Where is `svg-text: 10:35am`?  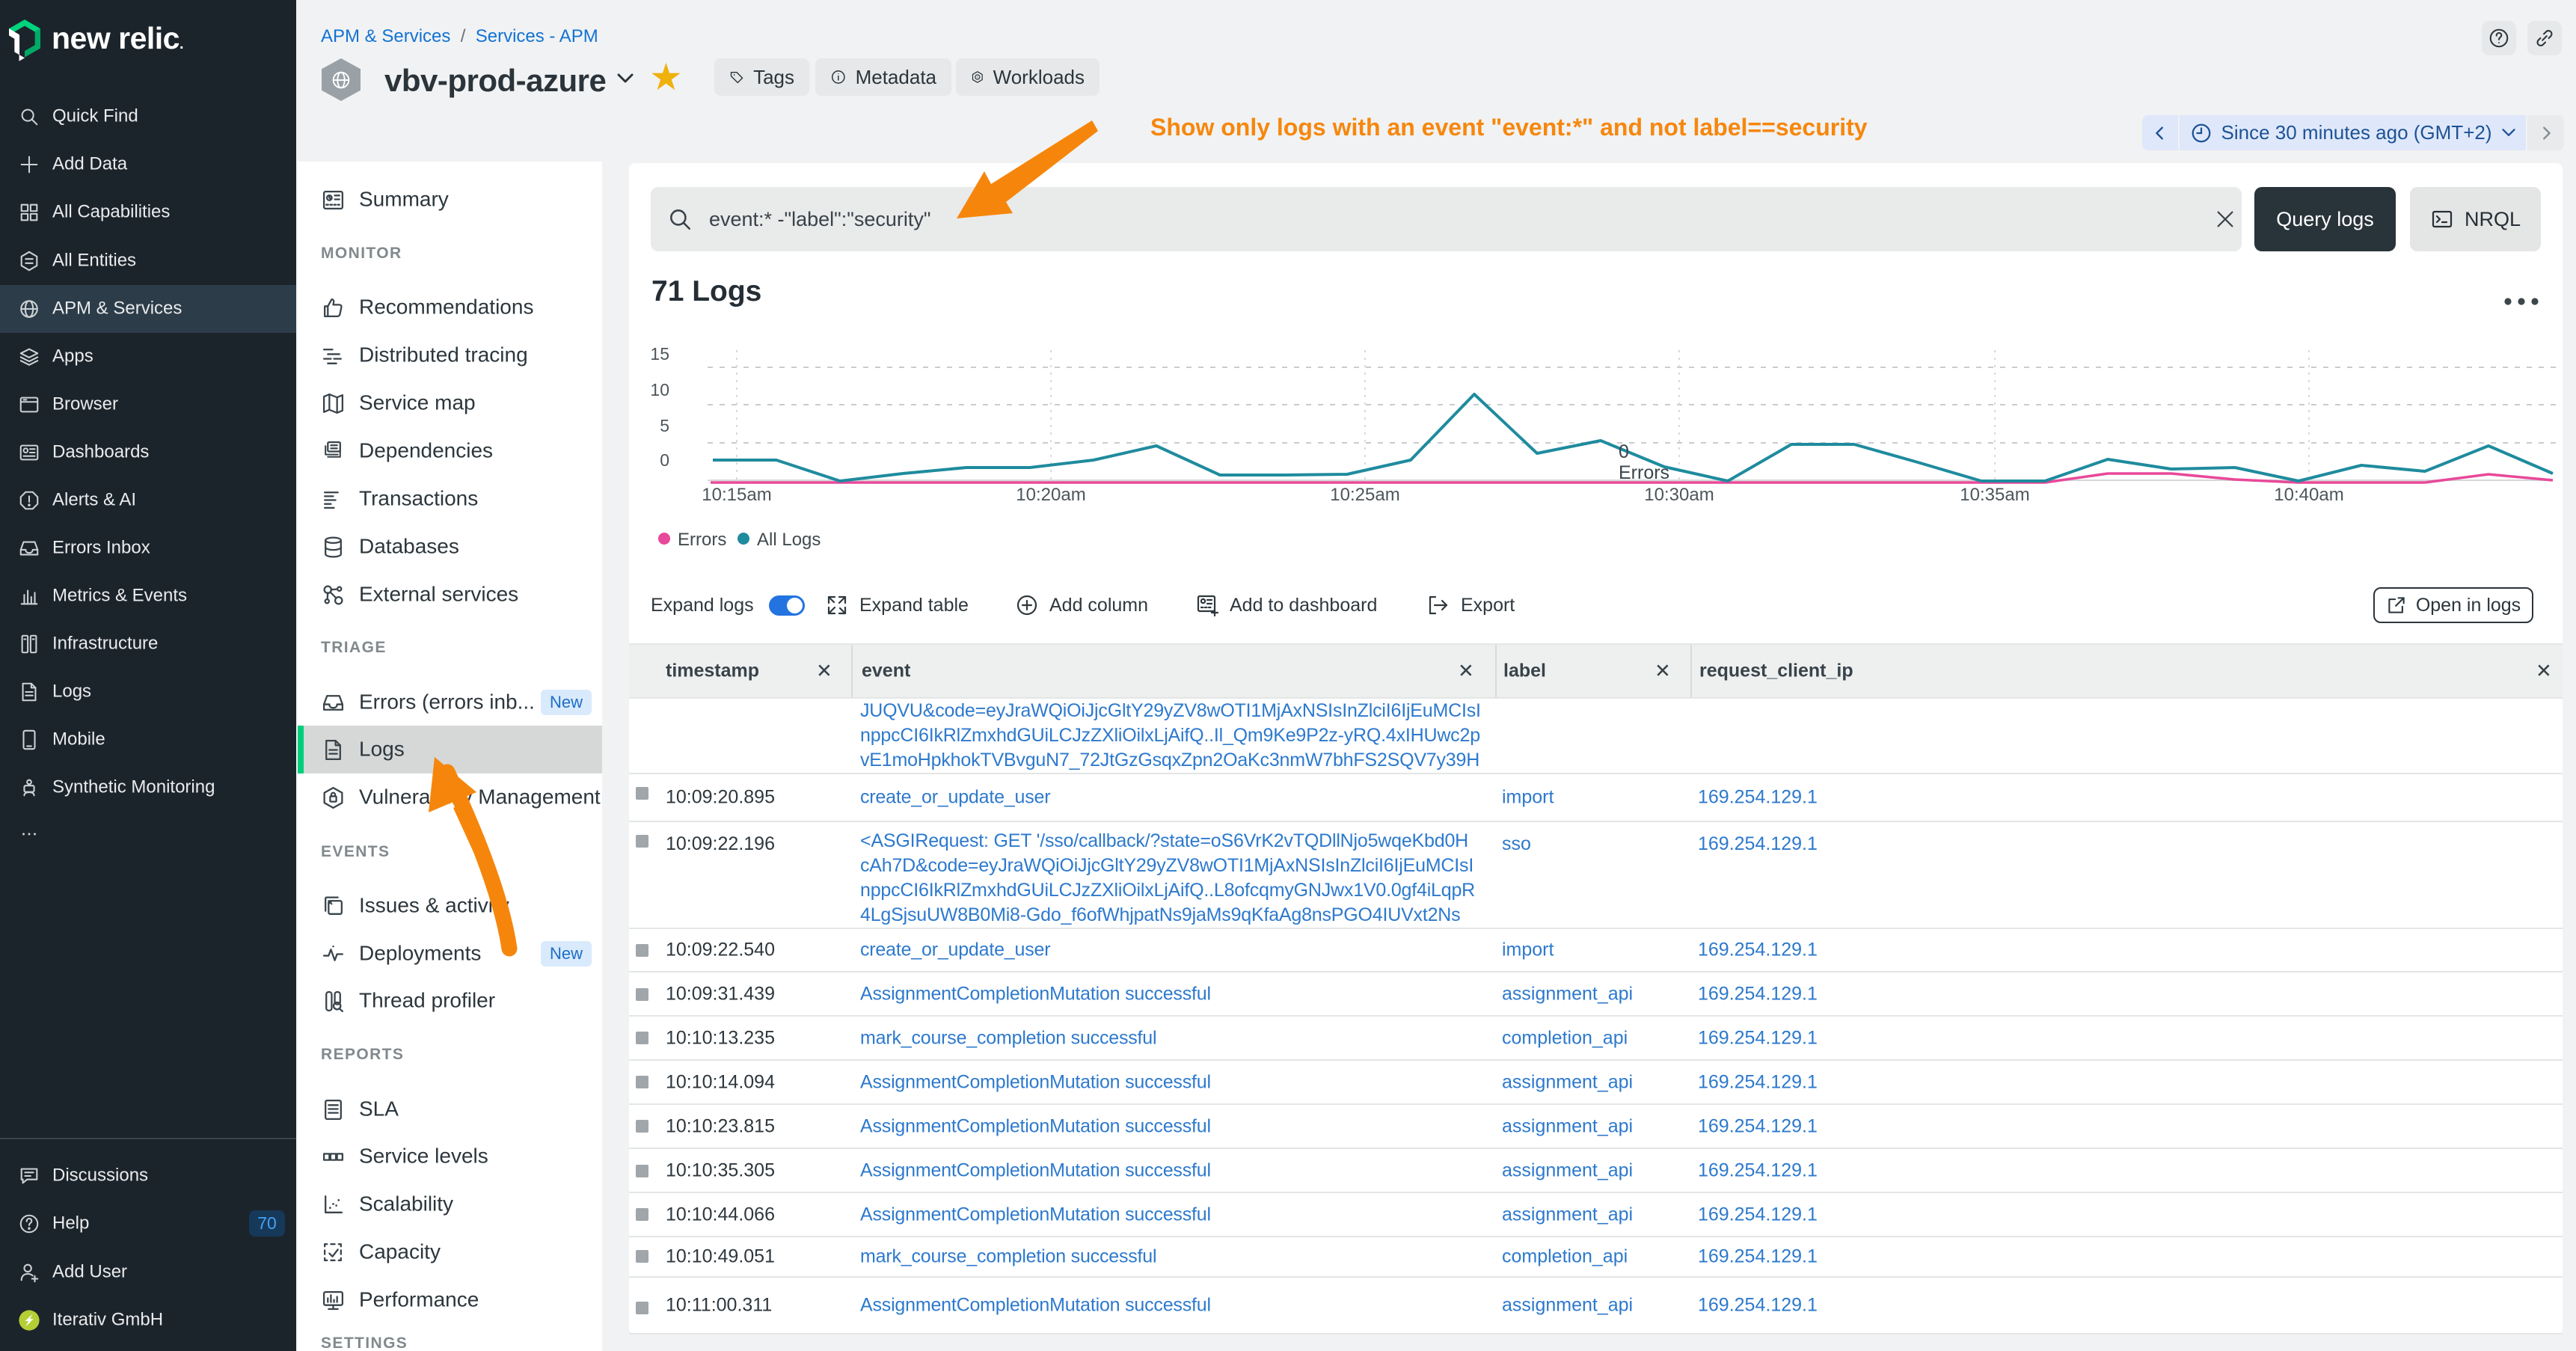 svg-text: 10:35am is located at coordinates (1994, 495).